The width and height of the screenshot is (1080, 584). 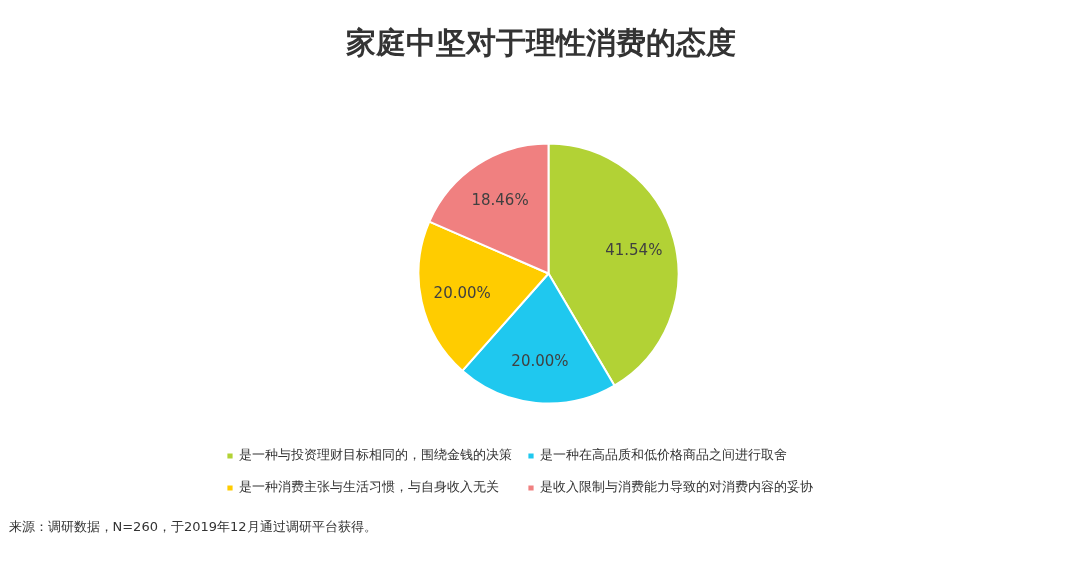 What do you see at coordinates (369, 487) in the screenshot?
I see `legend-label: 是一种消费主张与生活习惯，与自身收入无关` at bounding box center [369, 487].